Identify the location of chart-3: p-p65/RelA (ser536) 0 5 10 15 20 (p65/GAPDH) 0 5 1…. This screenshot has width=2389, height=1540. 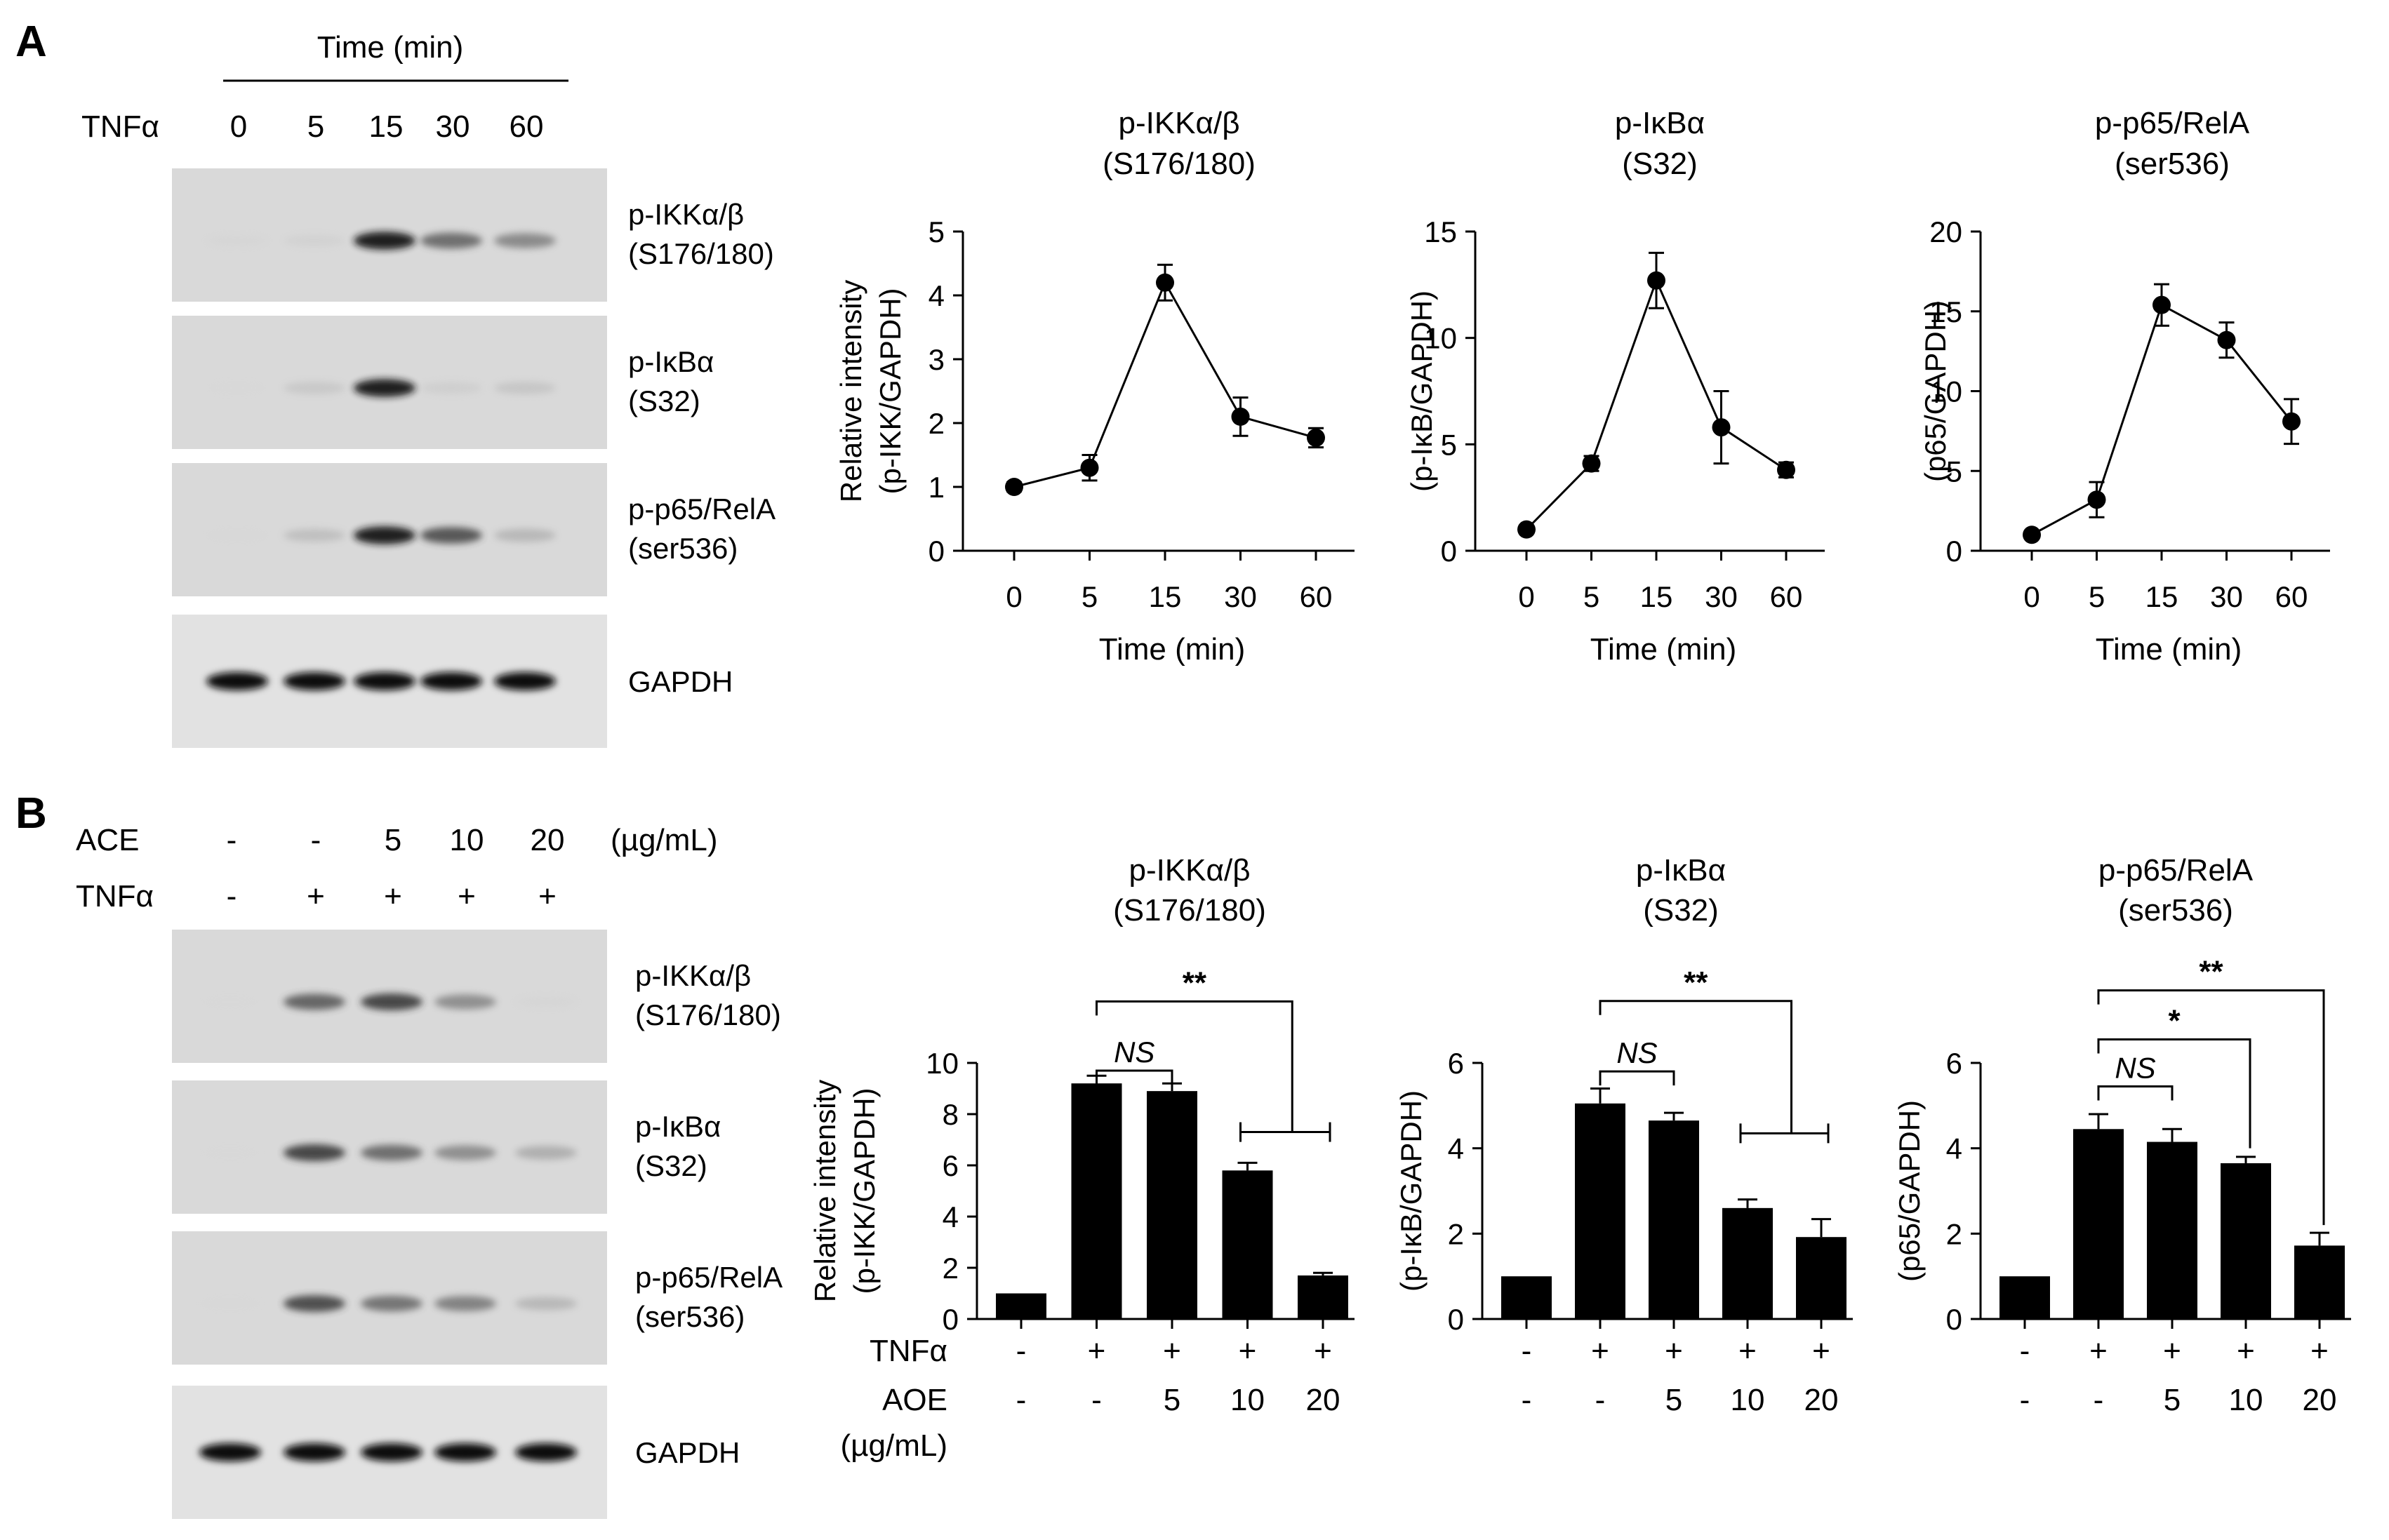
(2124, 386).